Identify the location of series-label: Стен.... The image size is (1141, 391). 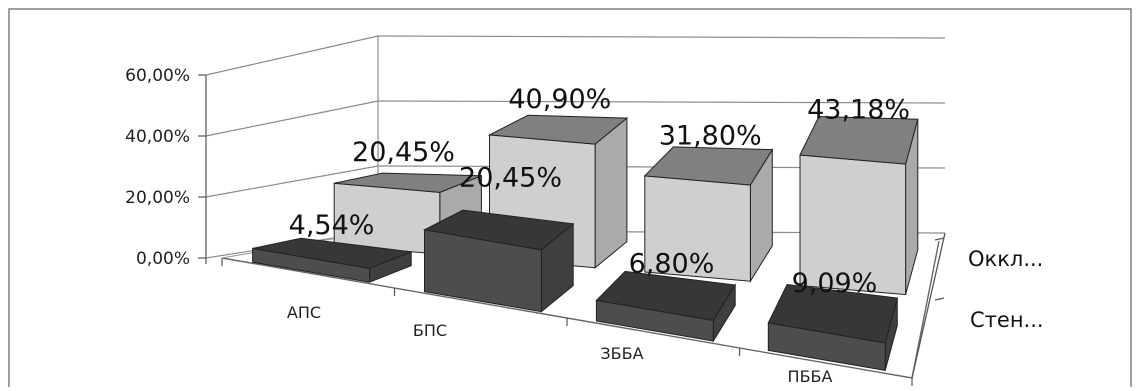
(1007, 320).